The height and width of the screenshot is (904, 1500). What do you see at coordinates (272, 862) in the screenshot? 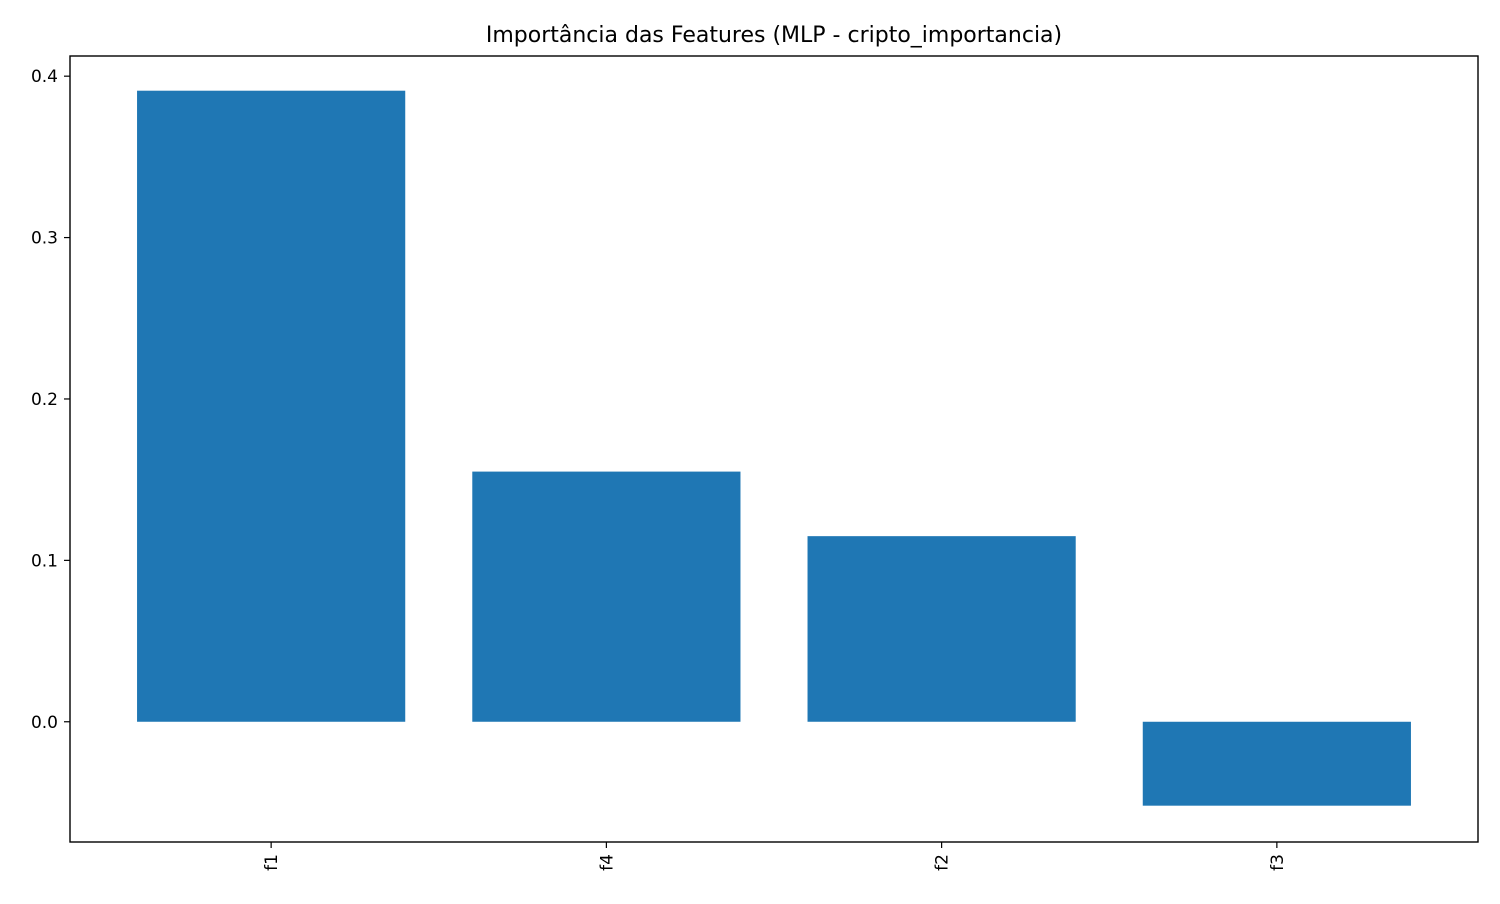
I see `x-tick-label: f1` at bounding box center [272, 862].